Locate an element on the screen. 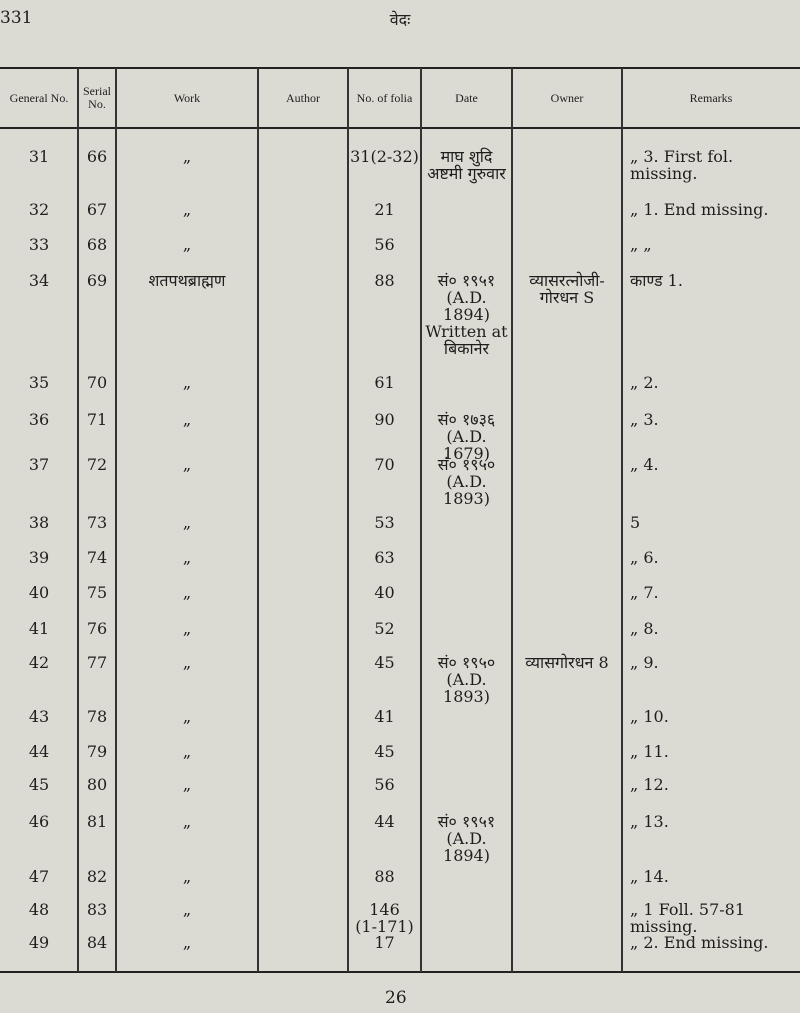 The width and height of the screenshot is (800, 1013). cell-general: 48 is located at coordinates (39, 909).